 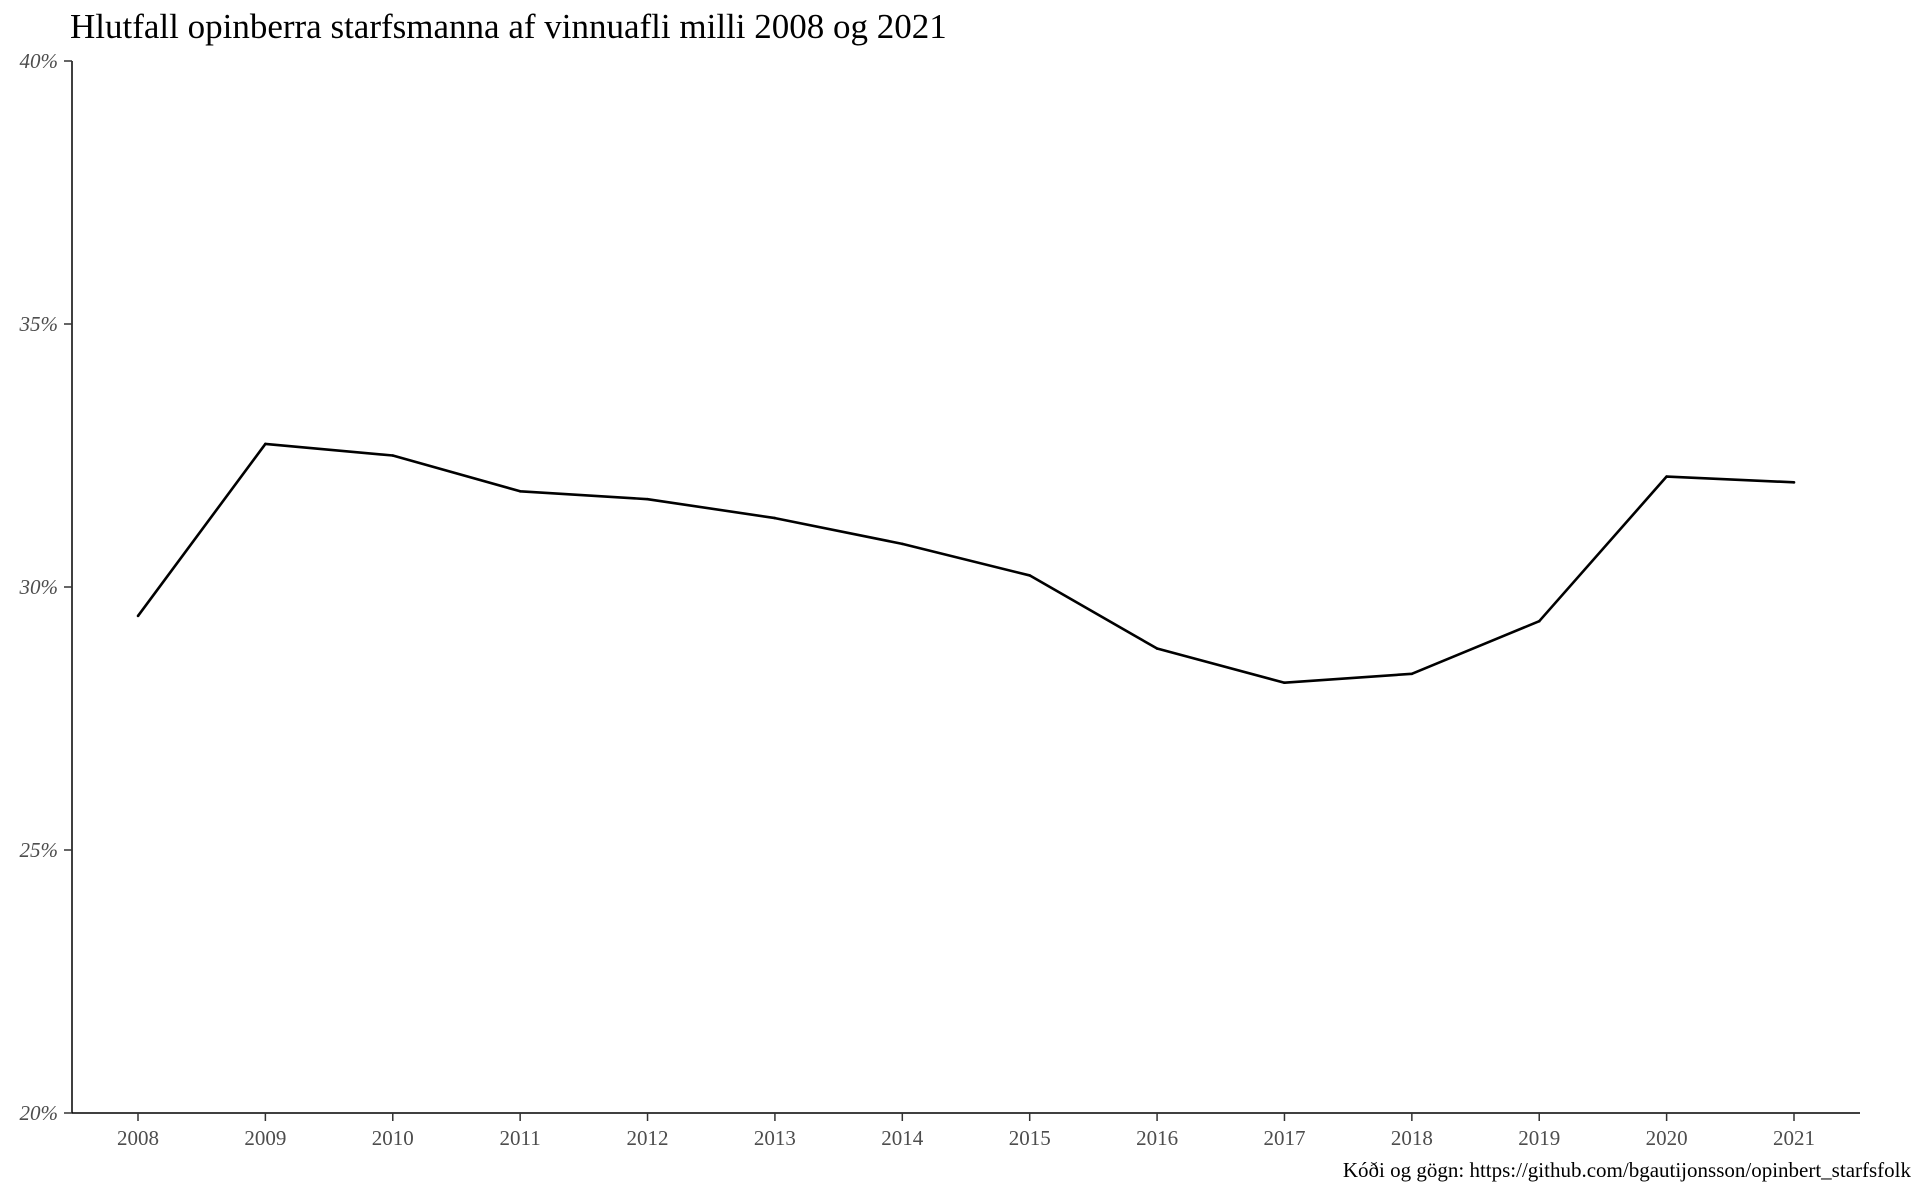 What do you see at coordinates (39, 61) in the screenshot?
I see `y-tick-label: 40%` at bounding box center [39, 61].